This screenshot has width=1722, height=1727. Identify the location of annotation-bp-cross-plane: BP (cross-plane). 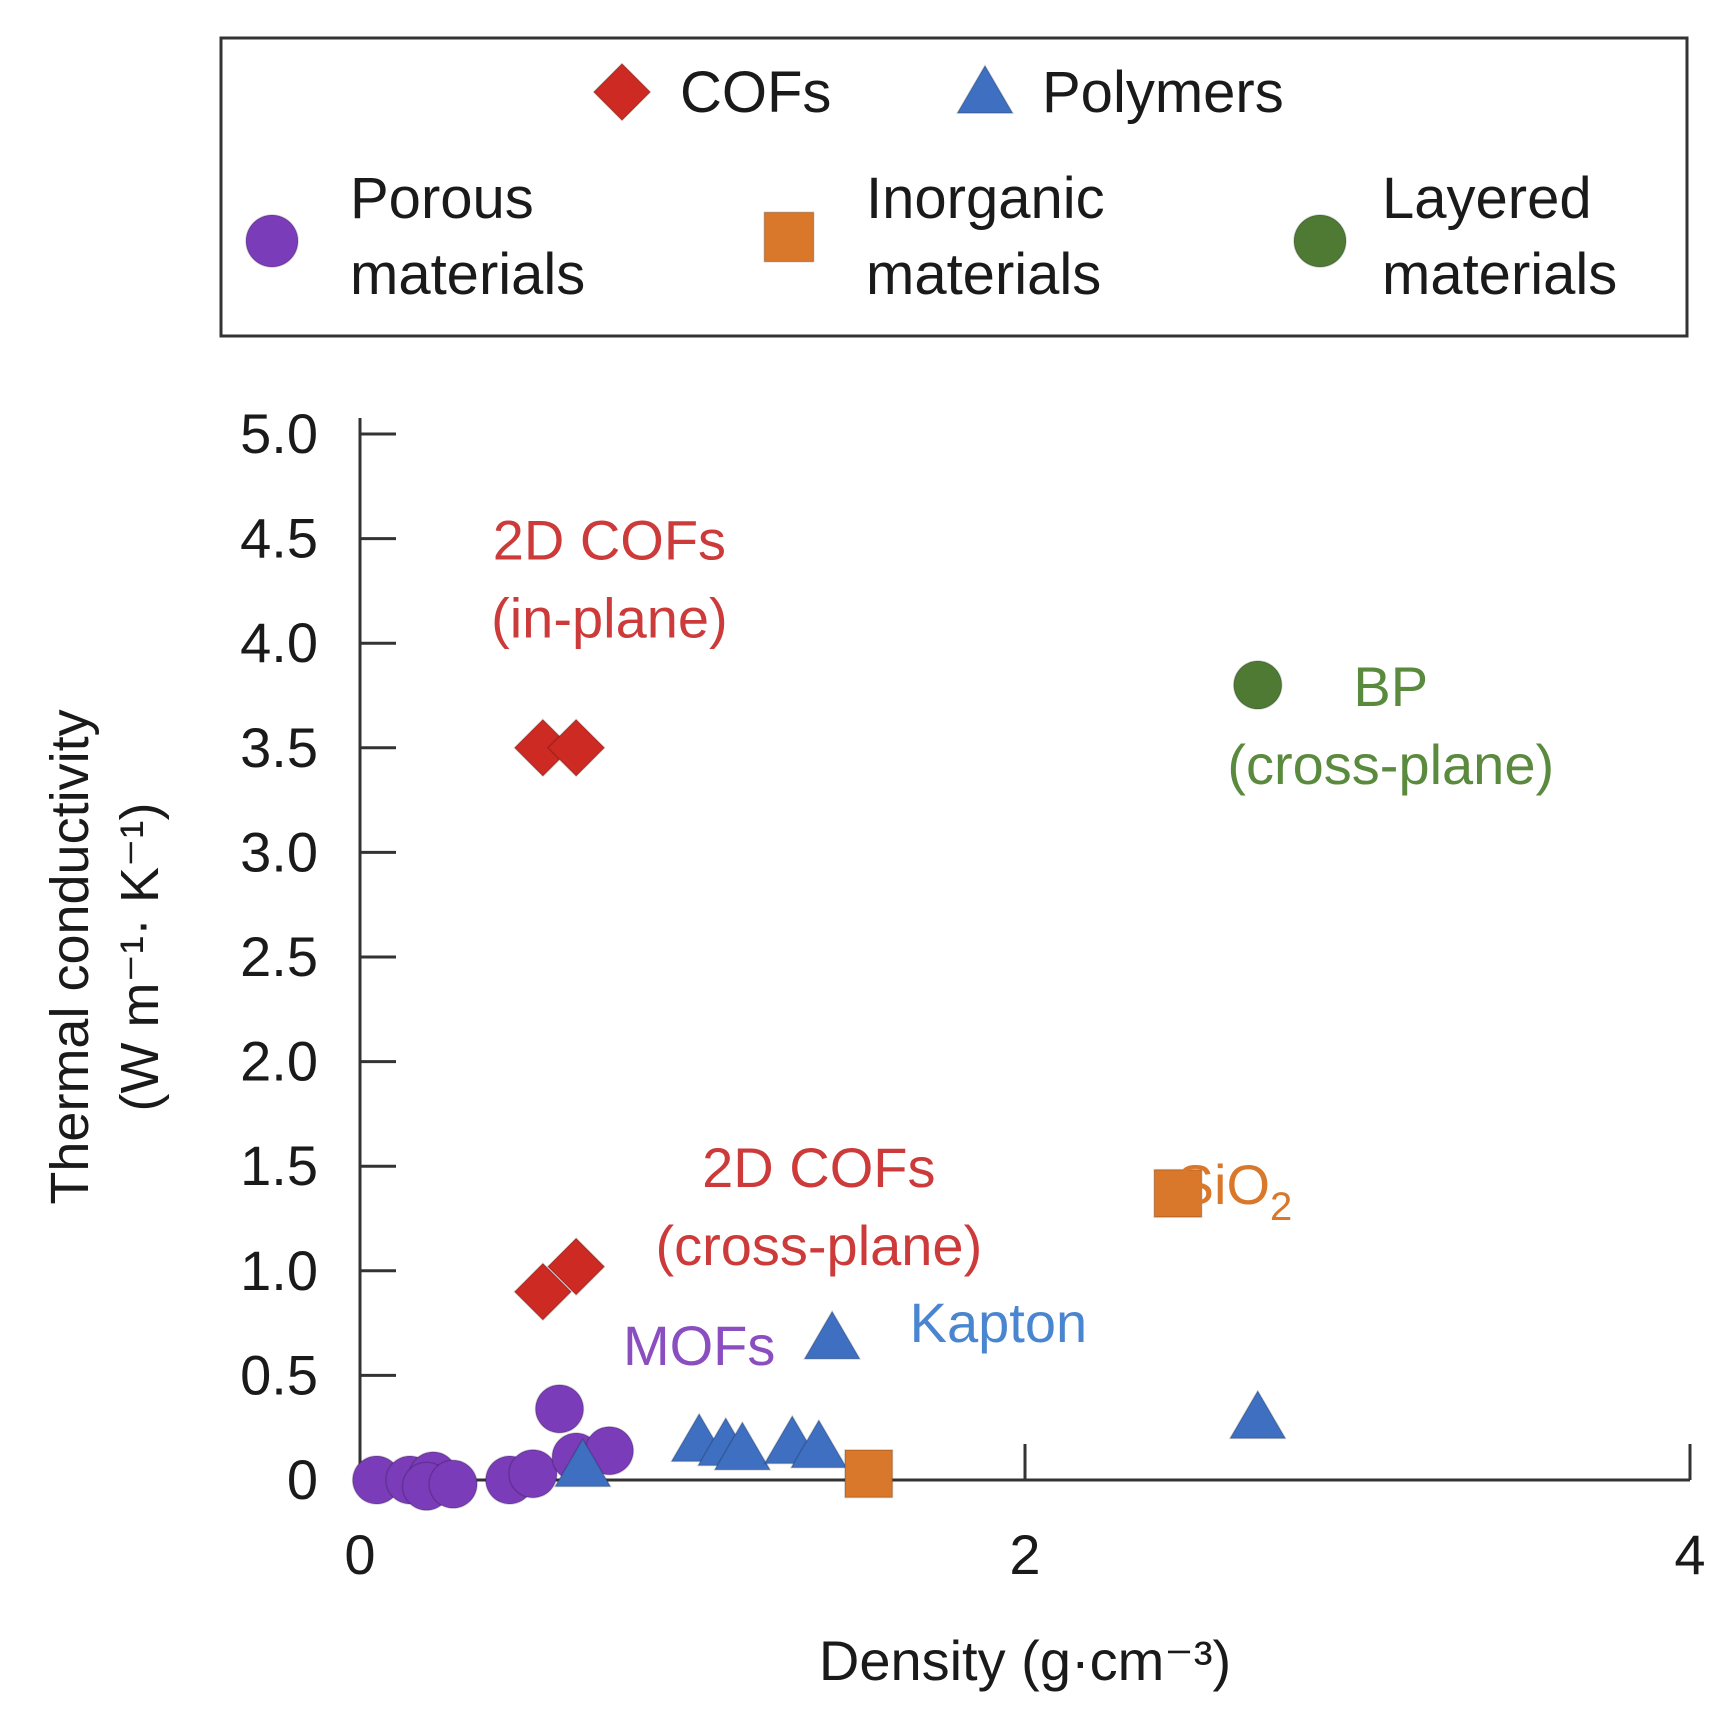
(1390, 725).